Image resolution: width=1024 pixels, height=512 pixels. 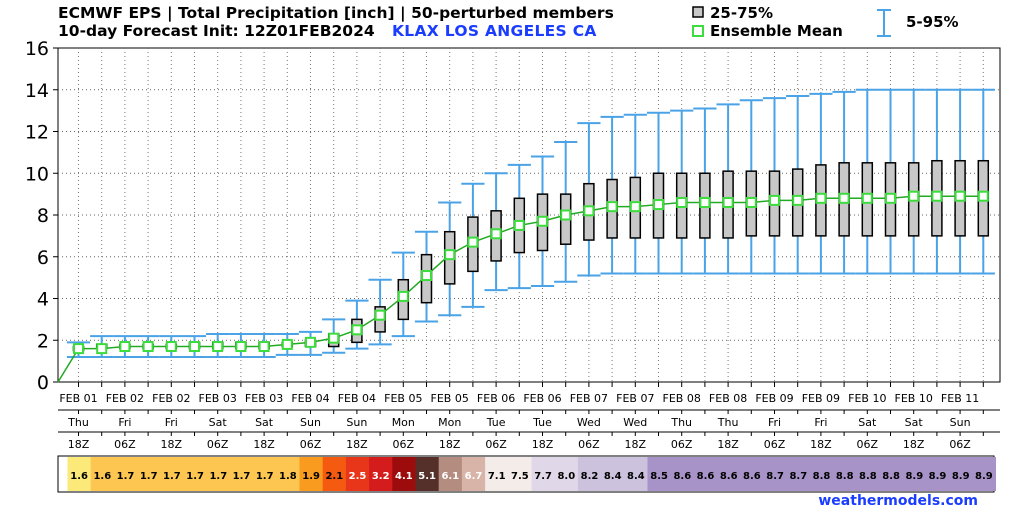 I want to click on value-bar-label: 7.5, so click(x=520, y=476).